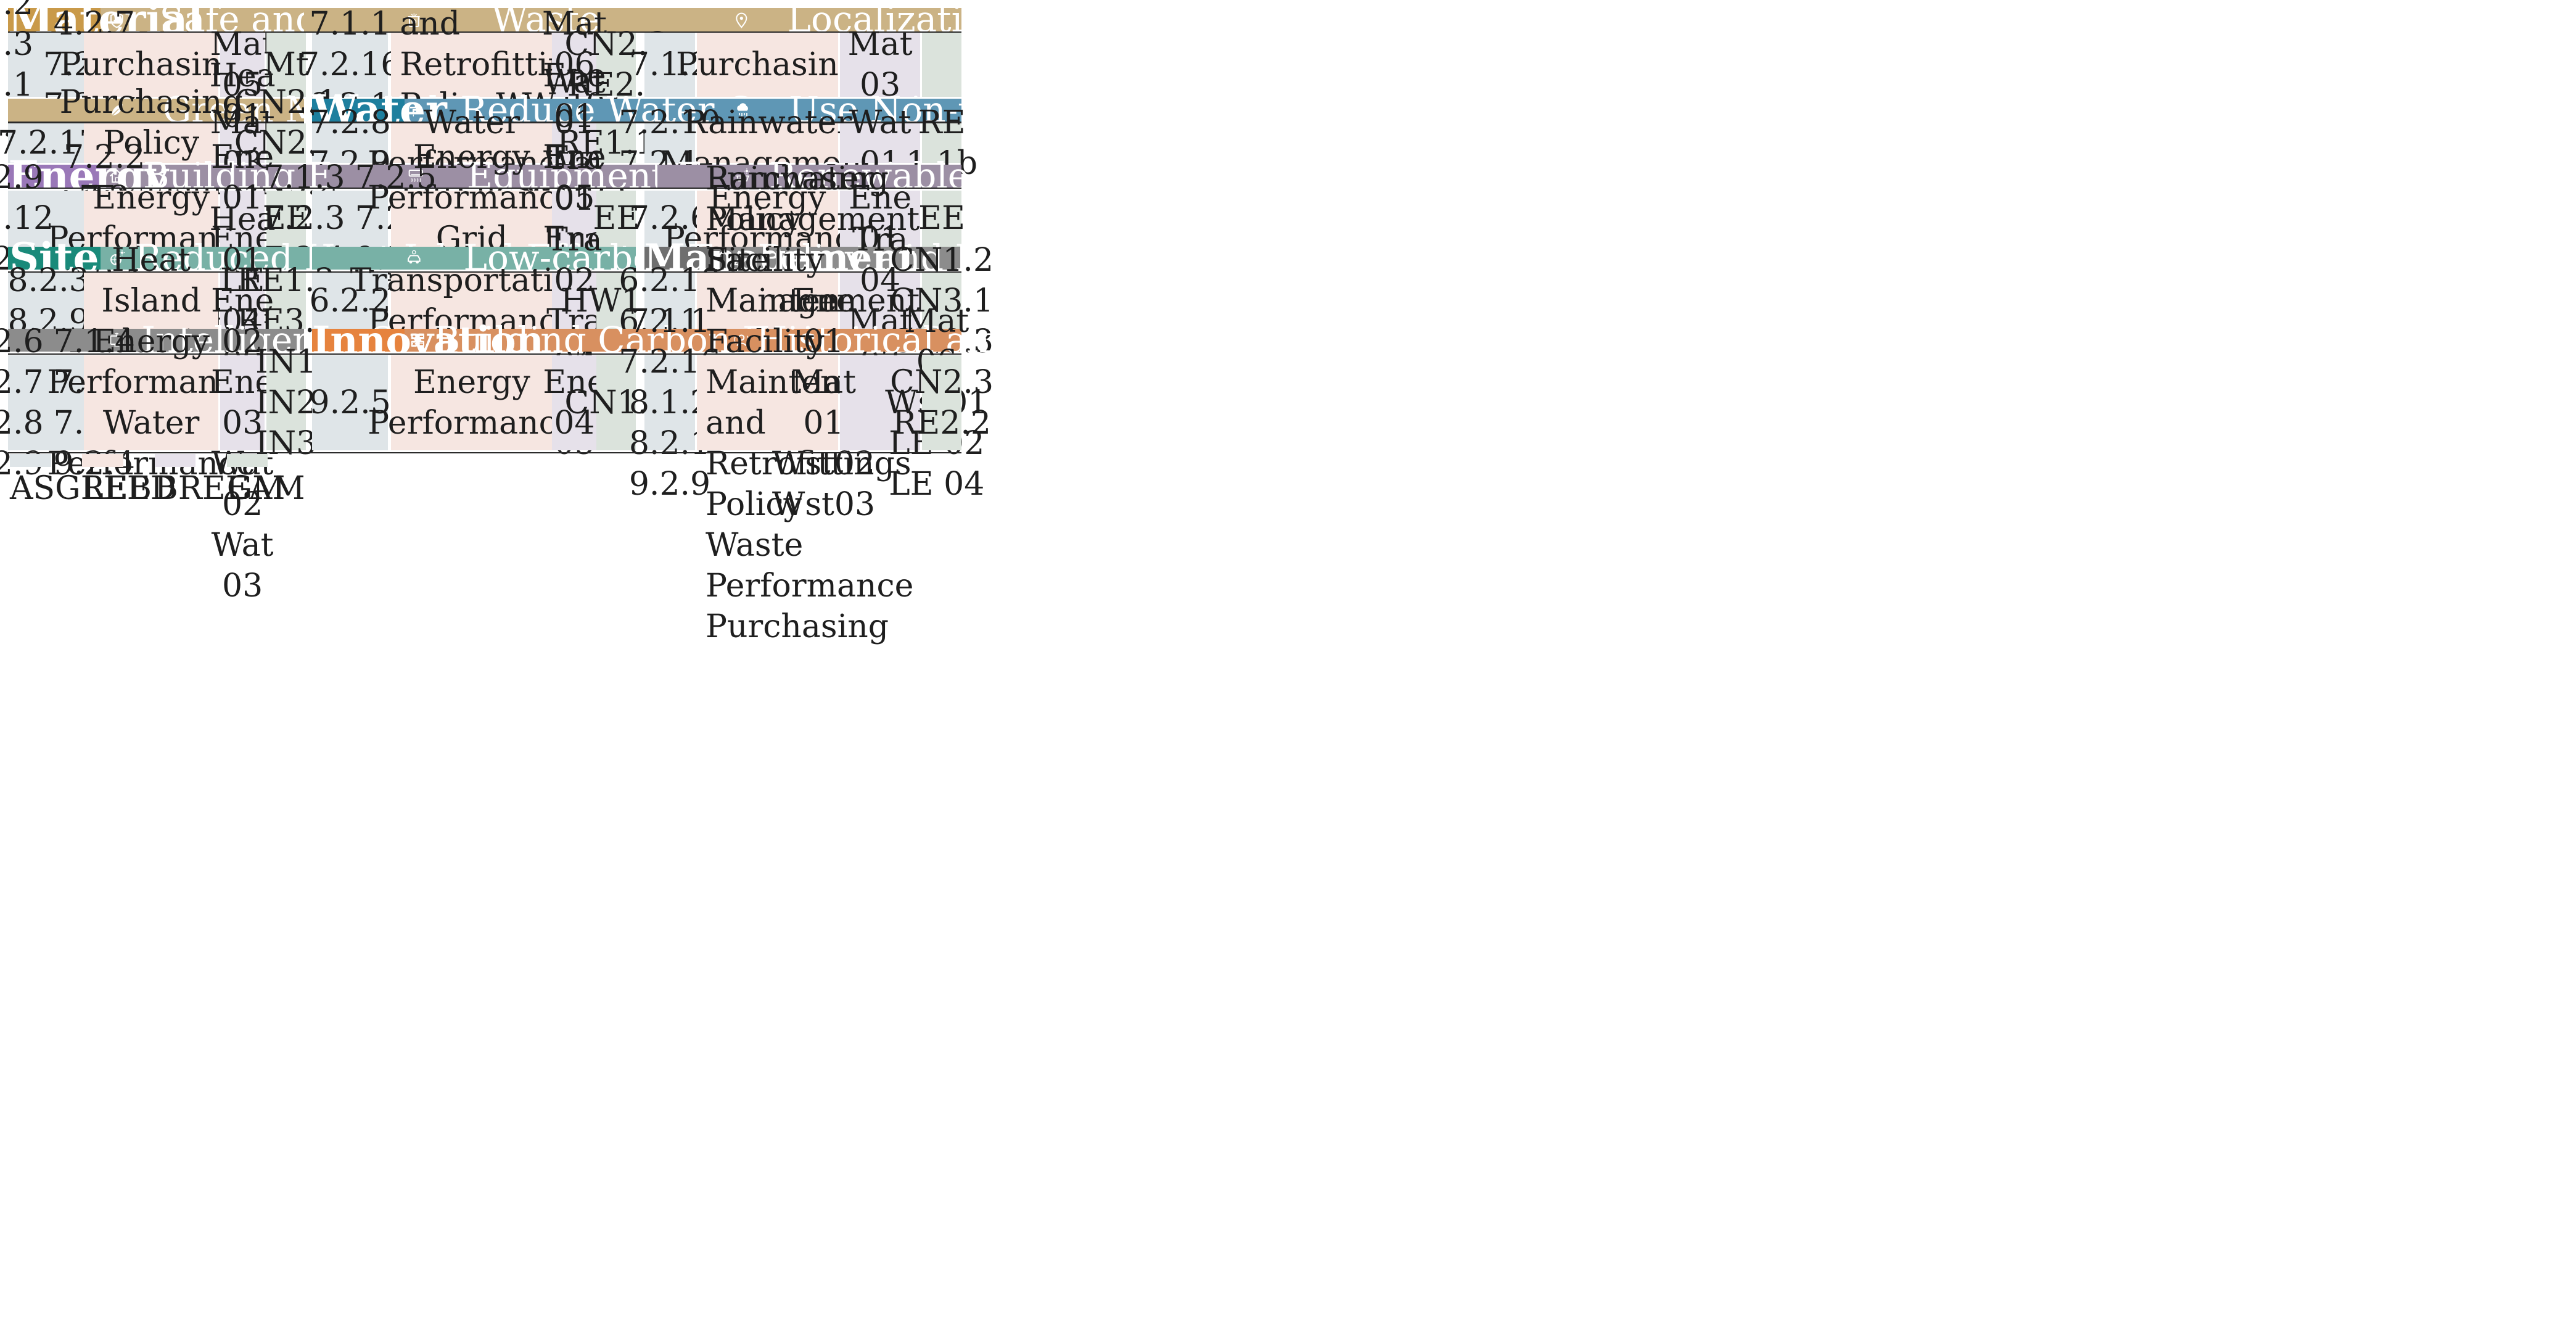 Image resolution: width=2576 pixels, height=1325 pixels. I want to click on green-leed-line: Purchasing Policy, so click(151, 122).